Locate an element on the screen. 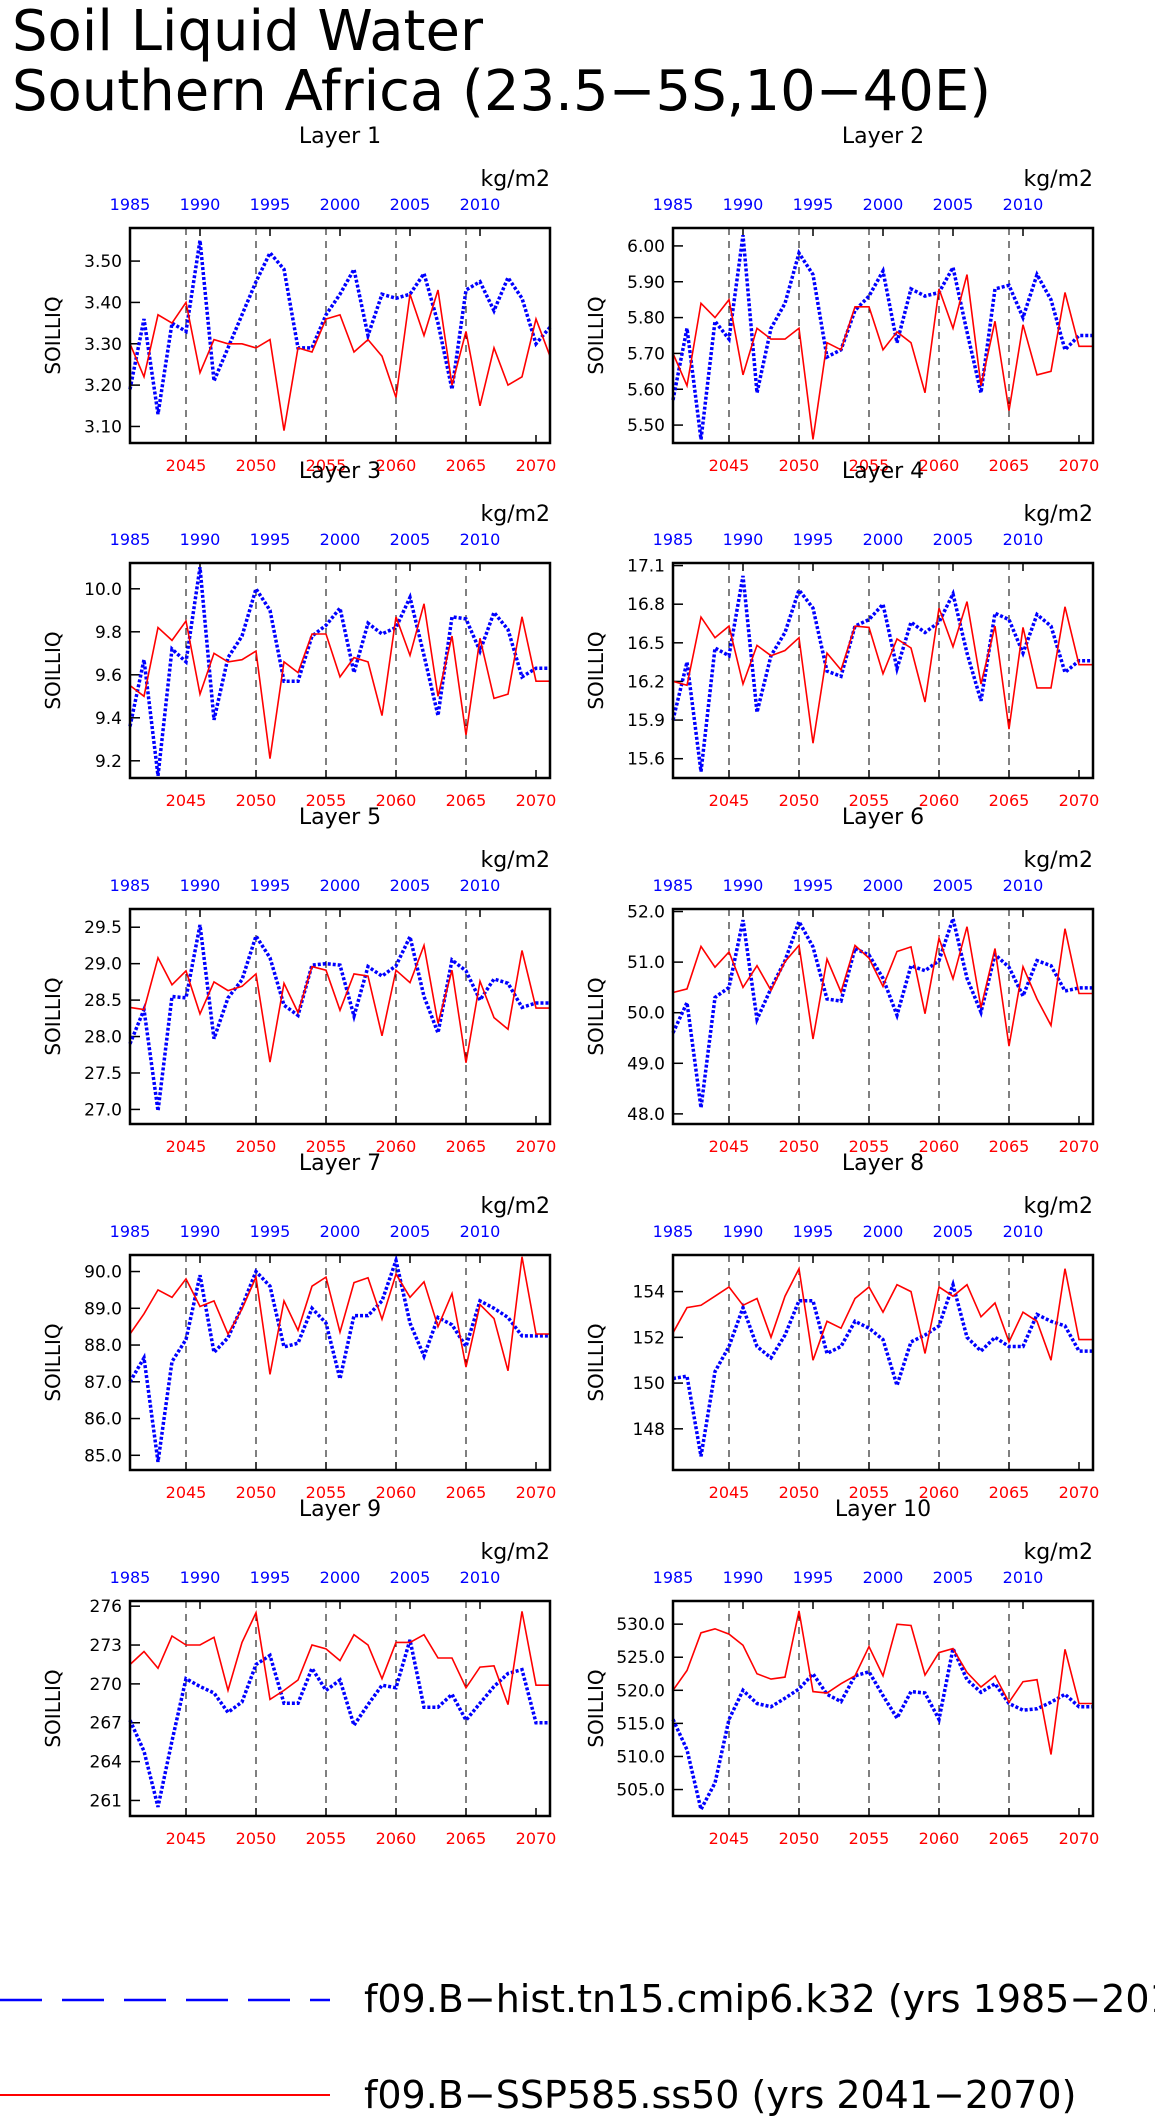 The height and width of the screenshot is (2119, 1155). y-tick-label: 86.0 is located at coordinates (103, 1420).